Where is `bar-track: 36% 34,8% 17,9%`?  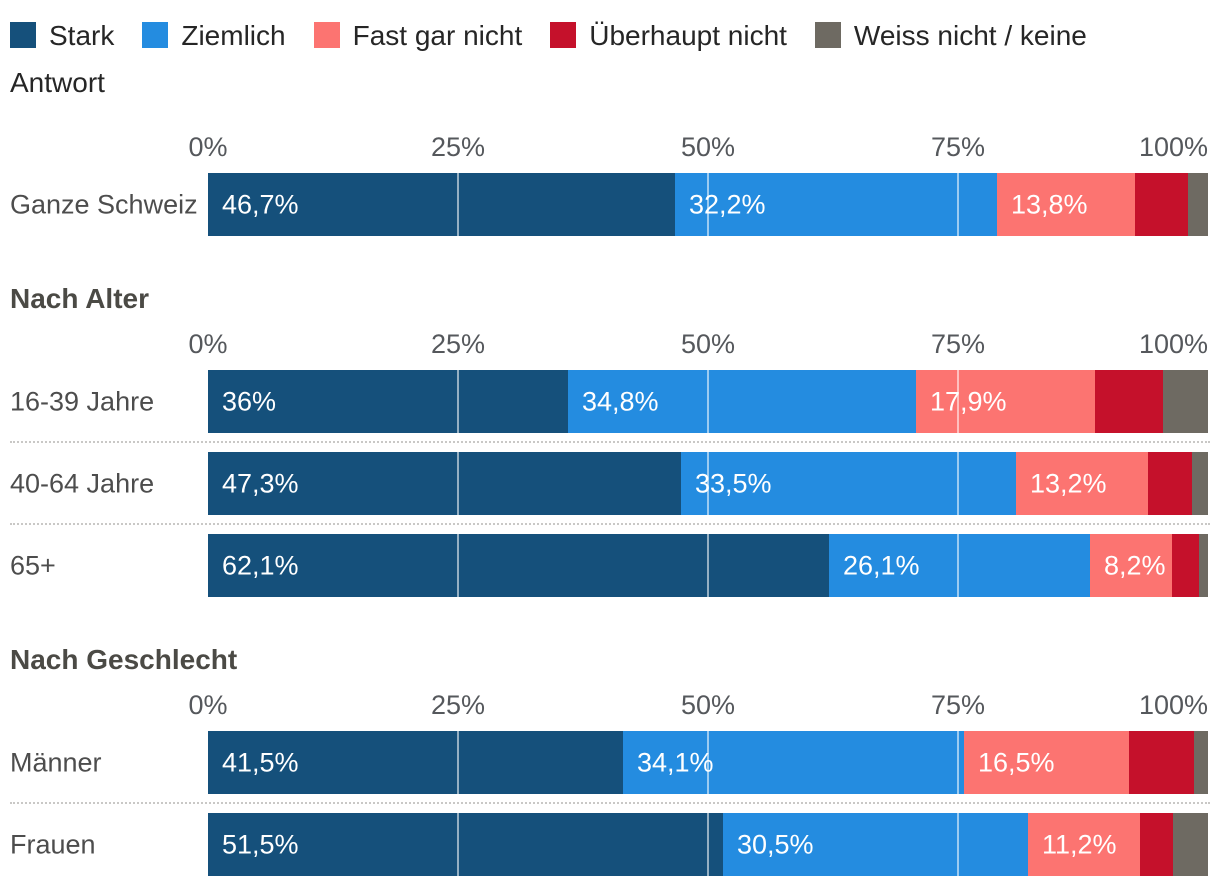
bar-track: 36% 34,8% 17,9% is located at coordinates (708, 401).